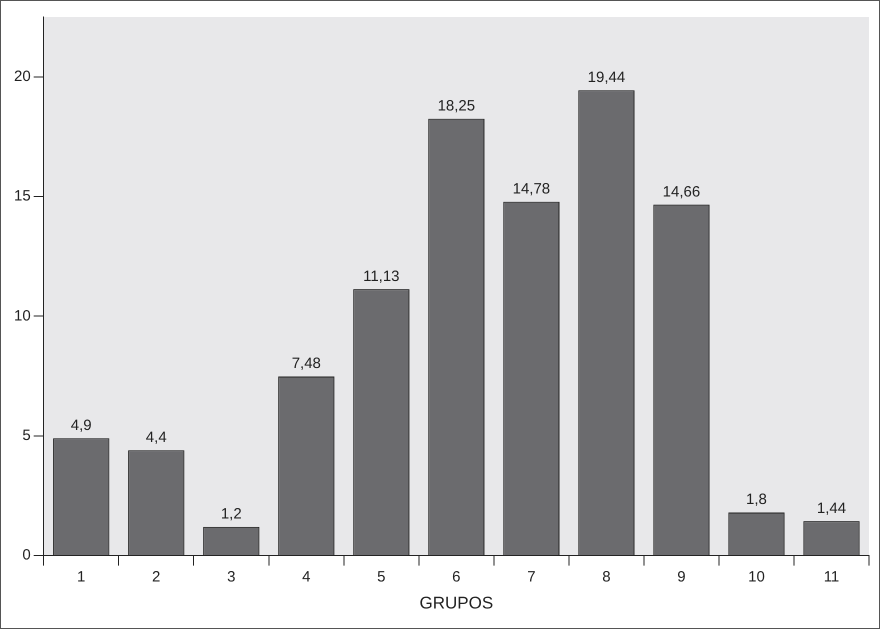  I want to click on data-label: 18,25, so click(457, 105).